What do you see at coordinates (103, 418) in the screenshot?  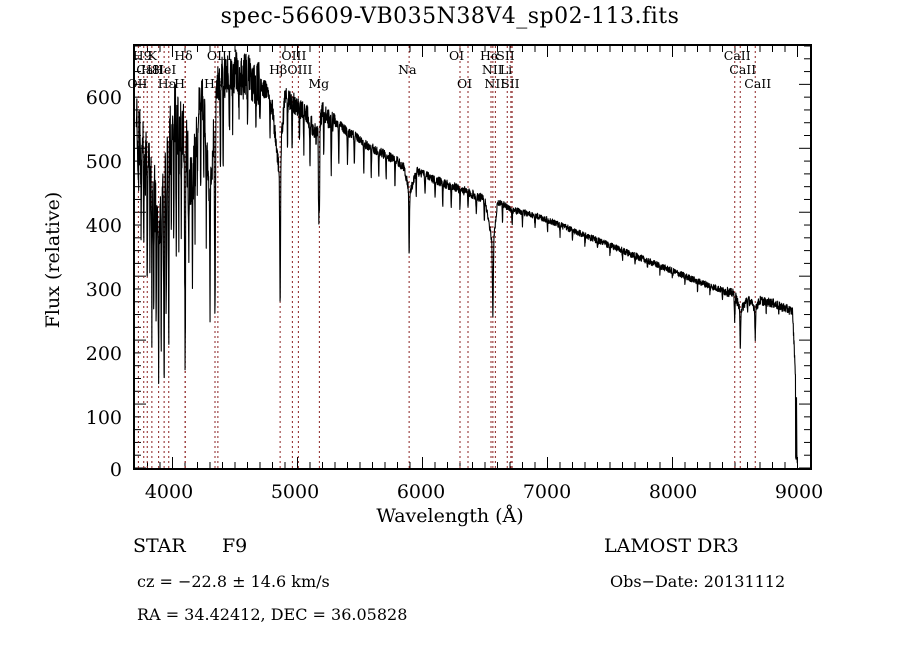 I see `y-tick-label: 100` at bounding box center [103, 418].